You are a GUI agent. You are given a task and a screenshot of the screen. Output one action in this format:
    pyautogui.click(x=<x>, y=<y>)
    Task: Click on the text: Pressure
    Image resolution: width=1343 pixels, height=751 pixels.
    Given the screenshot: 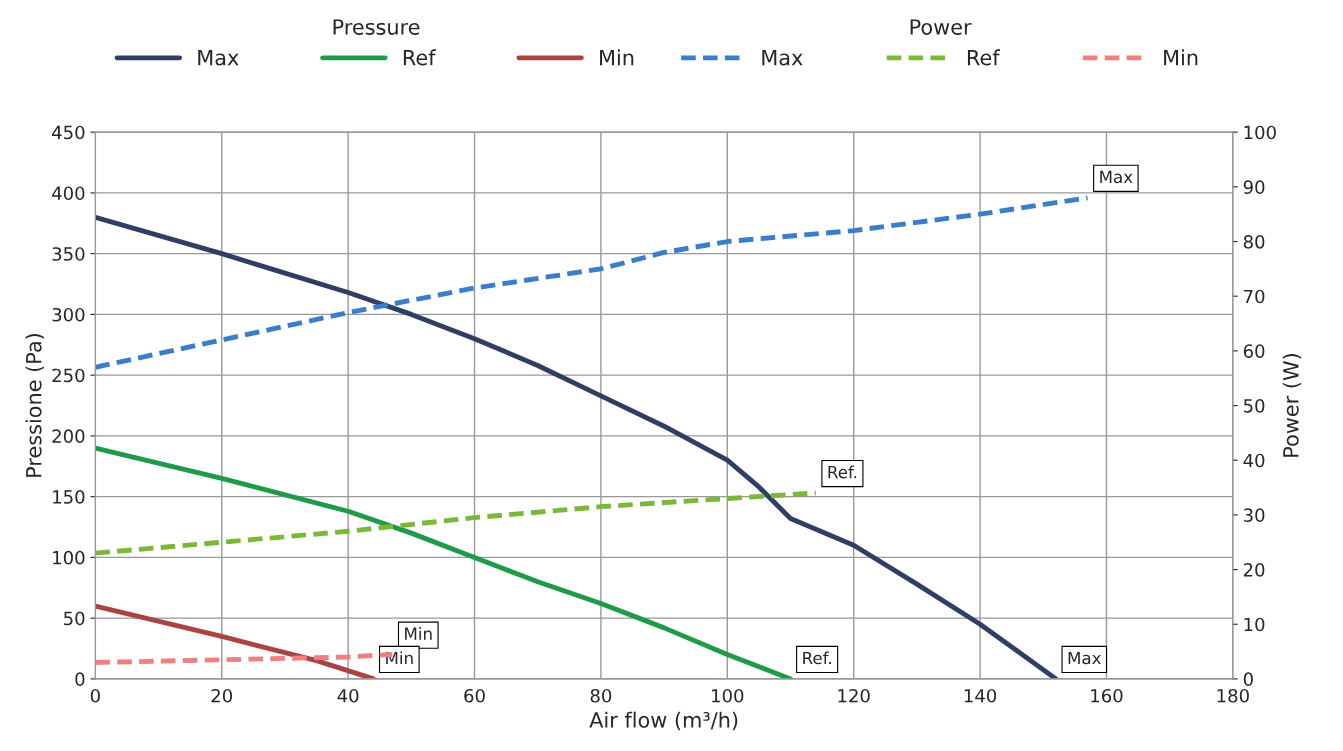 What is the action you would take?
    pyautogui.click(x=376, y=27)
    